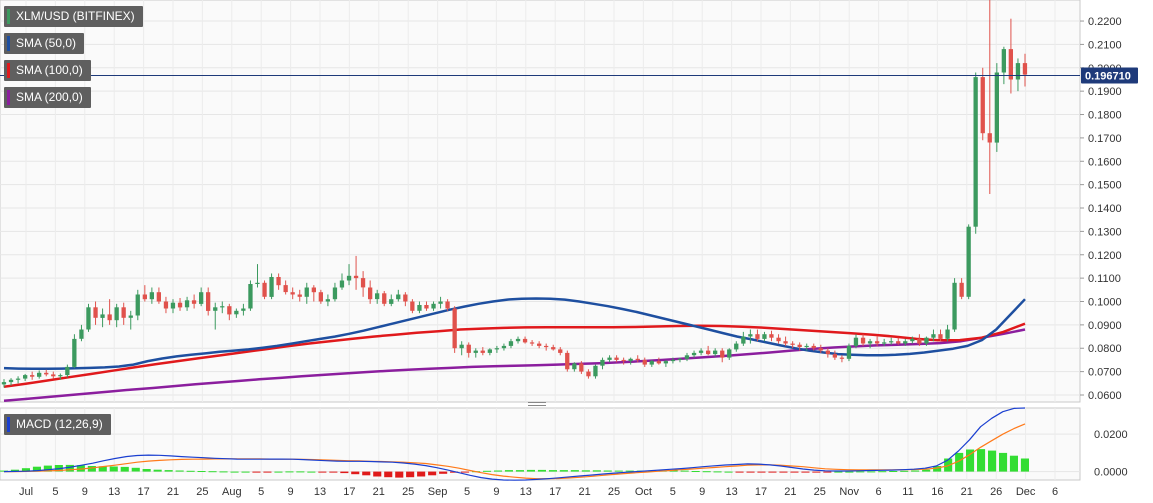  What do you see at coordinates (1105, 303) in the screenshot?
I see `price-tick-label: 0.1000` at bounding box center [1105, 303].